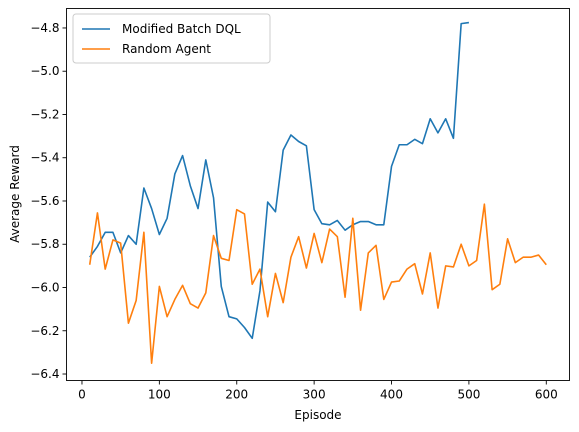 This screenshot has height=432, width=579. I want to click on x-axis-ticks: 0 100 200 300 400 500 600, so click(318, 391).